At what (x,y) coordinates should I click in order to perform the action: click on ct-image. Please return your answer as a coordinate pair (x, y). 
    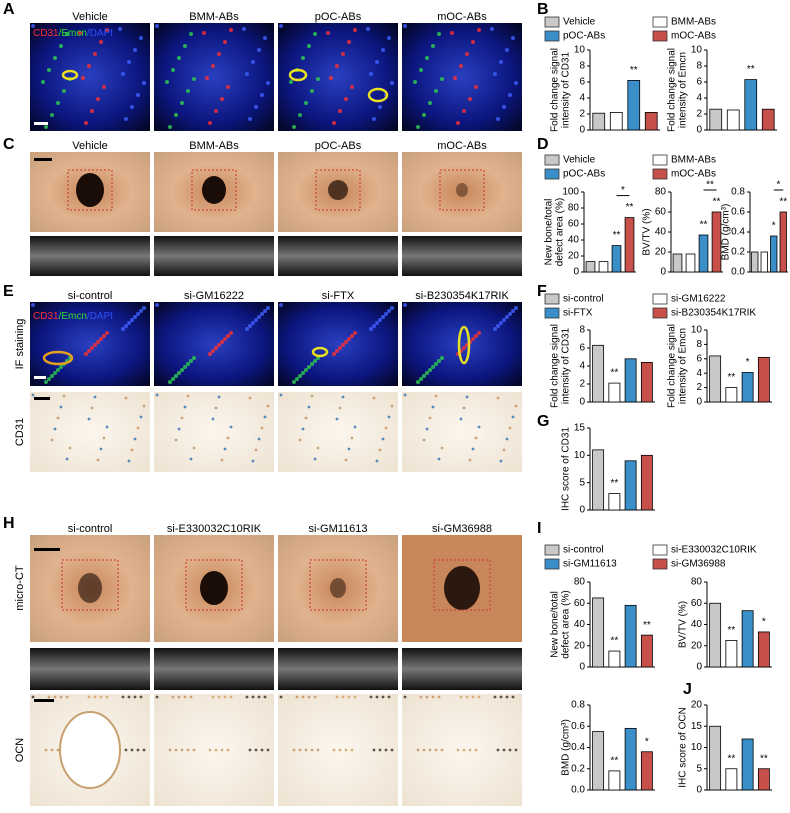
    Looking at the image, I should click on (462, 192).